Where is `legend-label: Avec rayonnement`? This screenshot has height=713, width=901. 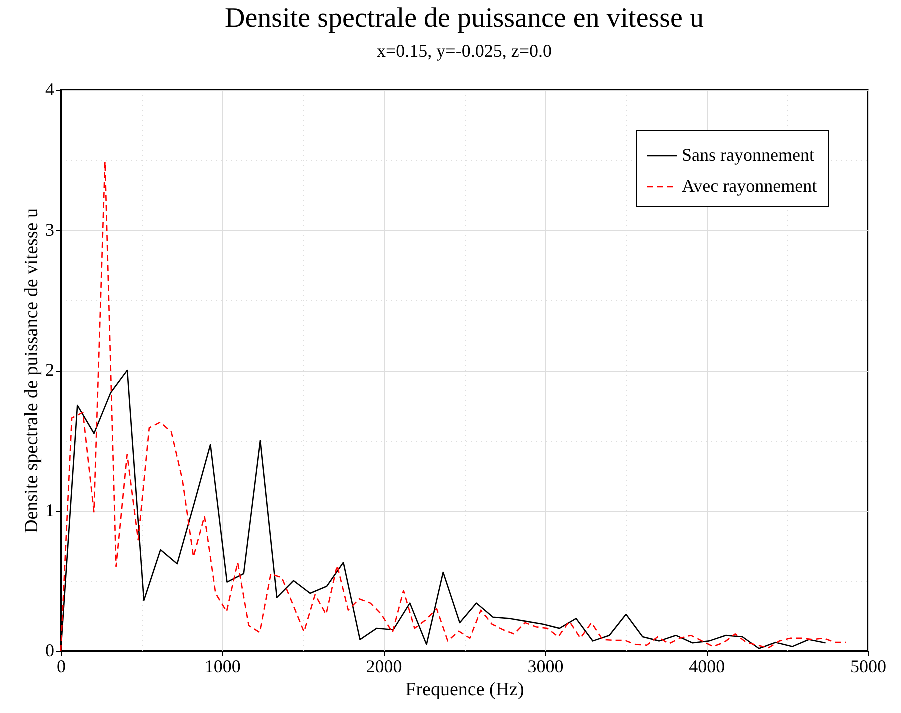
legend-label: Avec rayonnement is located at coordinates (750, 186).